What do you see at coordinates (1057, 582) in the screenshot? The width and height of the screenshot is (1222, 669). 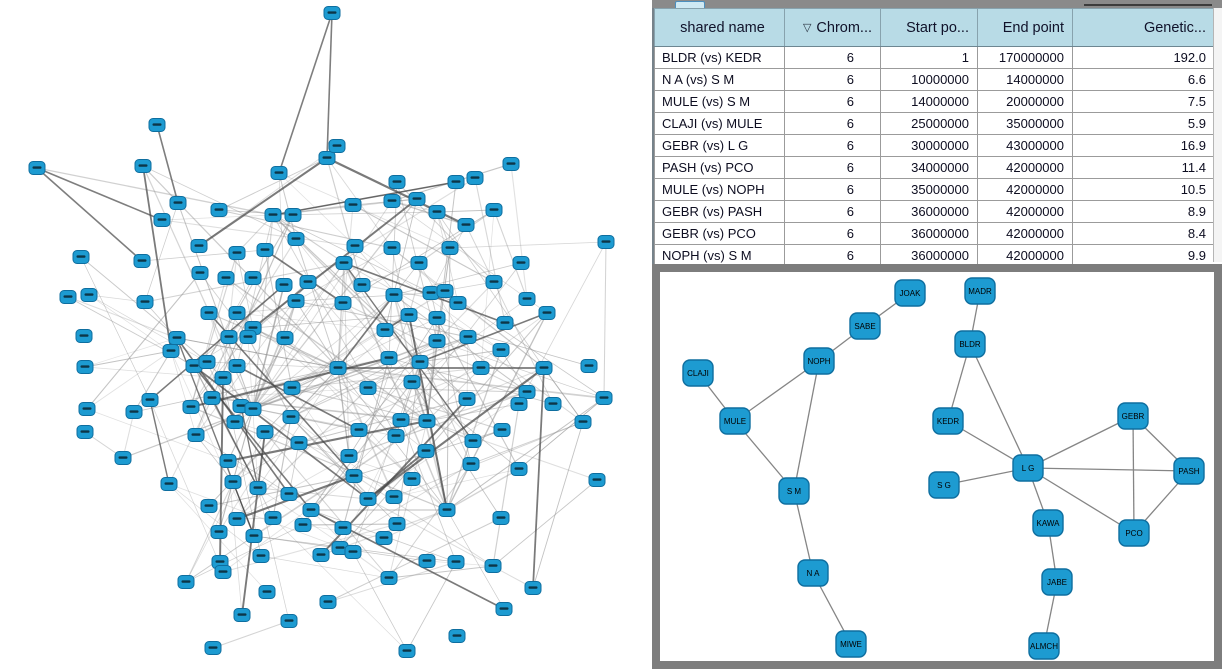 I see `network-node-jabe: JABE` at bounding box center [1057, 582].